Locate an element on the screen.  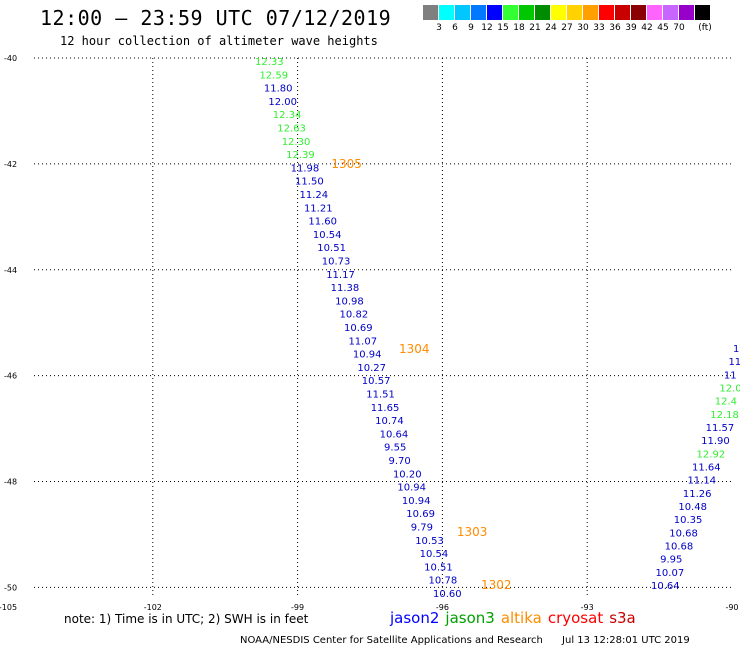
lon-tick-label: -96 is located at coordinates (442, 607).